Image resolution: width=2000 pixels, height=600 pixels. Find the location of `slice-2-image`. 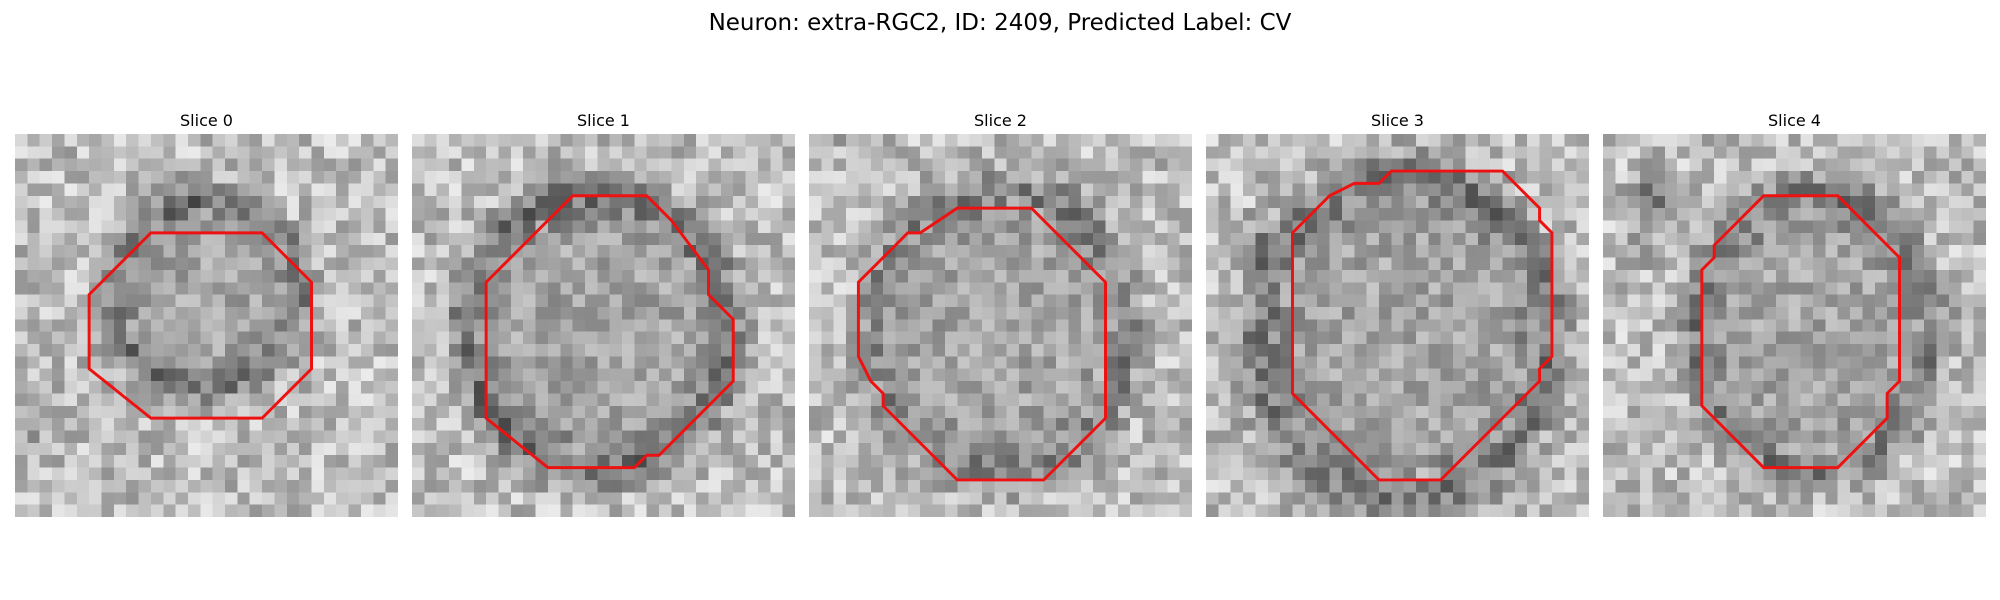

slice-2-image is located at coordinates (1000, 325).